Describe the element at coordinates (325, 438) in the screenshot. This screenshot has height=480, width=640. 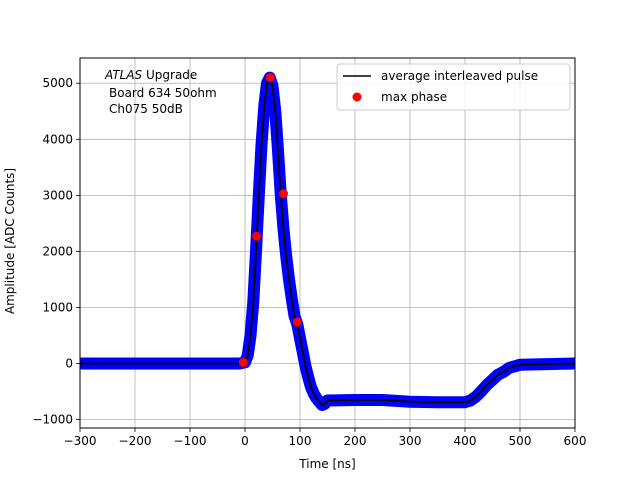
I see `x-axis-ticks: −300 −200 −100 0 100 200 300 400 500 600` at that location.